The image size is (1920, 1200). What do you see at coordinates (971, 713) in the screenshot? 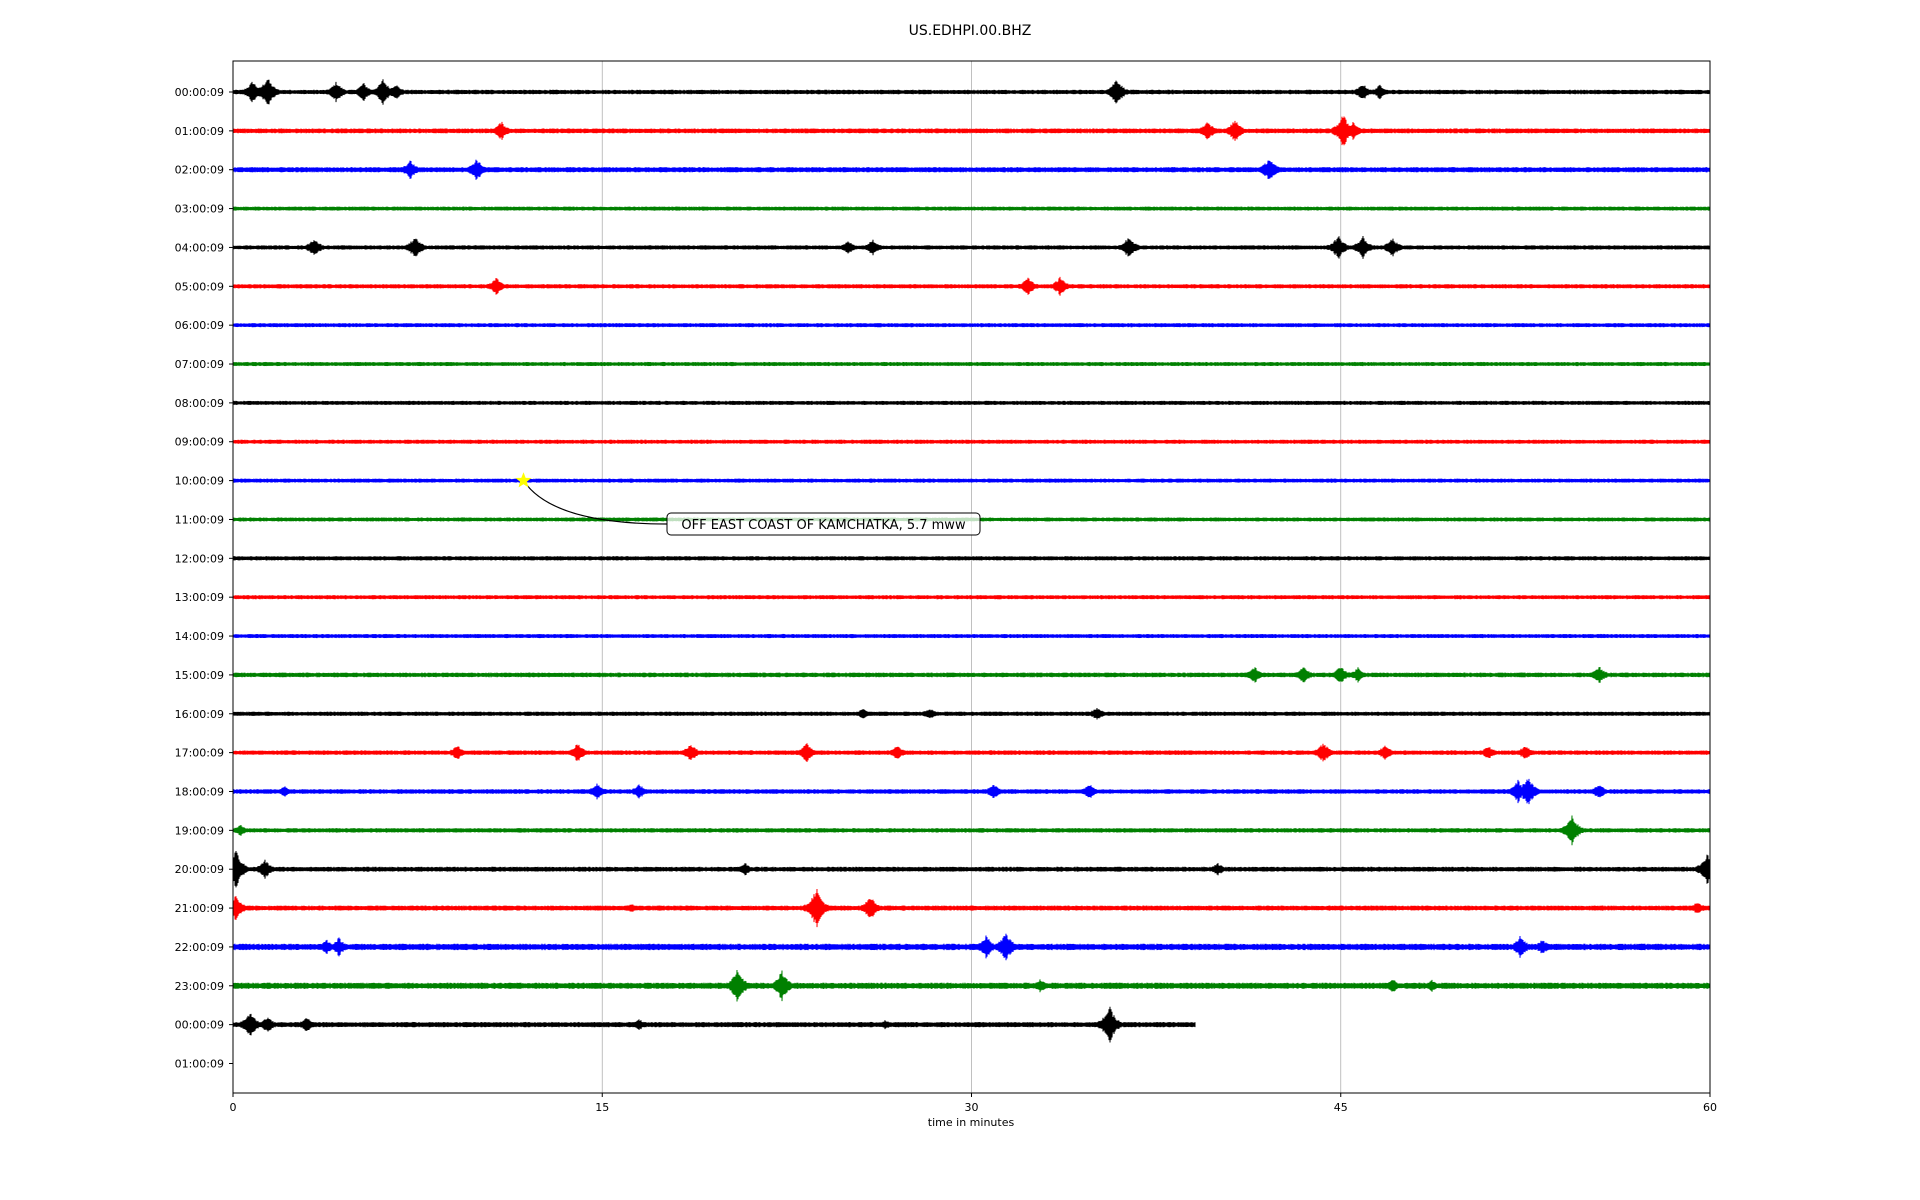
I see `trace-16:00:09` at bounding box center [971, 713].